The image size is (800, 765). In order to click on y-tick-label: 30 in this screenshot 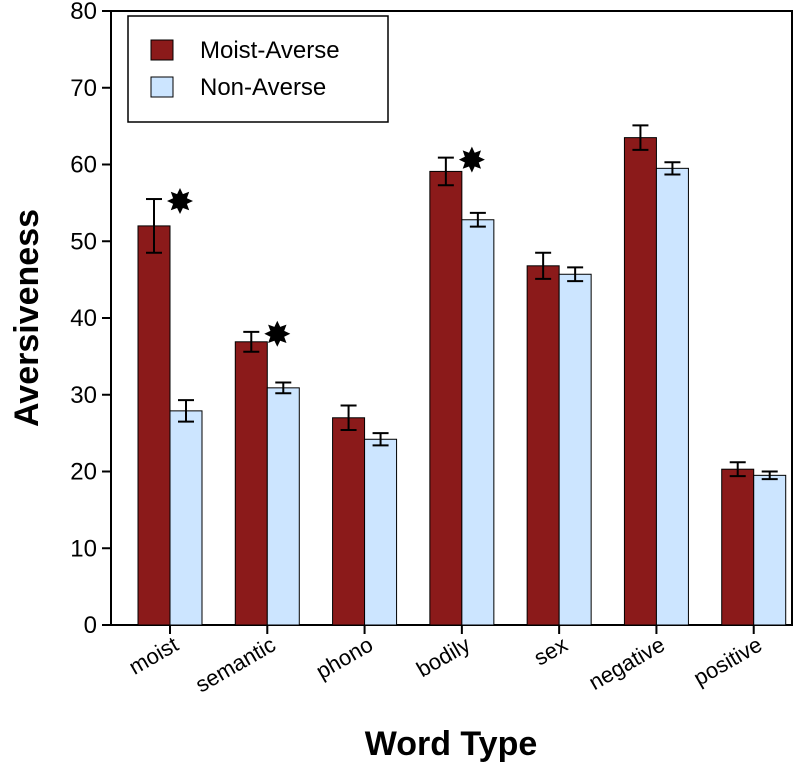, I will do `click(83, 395)`.